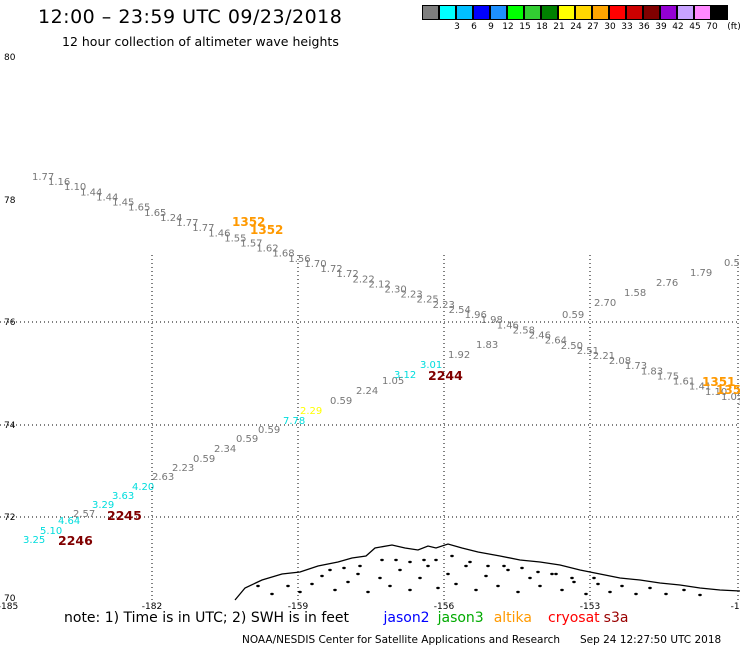 The image size is (740, 650). I want to click on lon-label: -159, so click(298, 607).